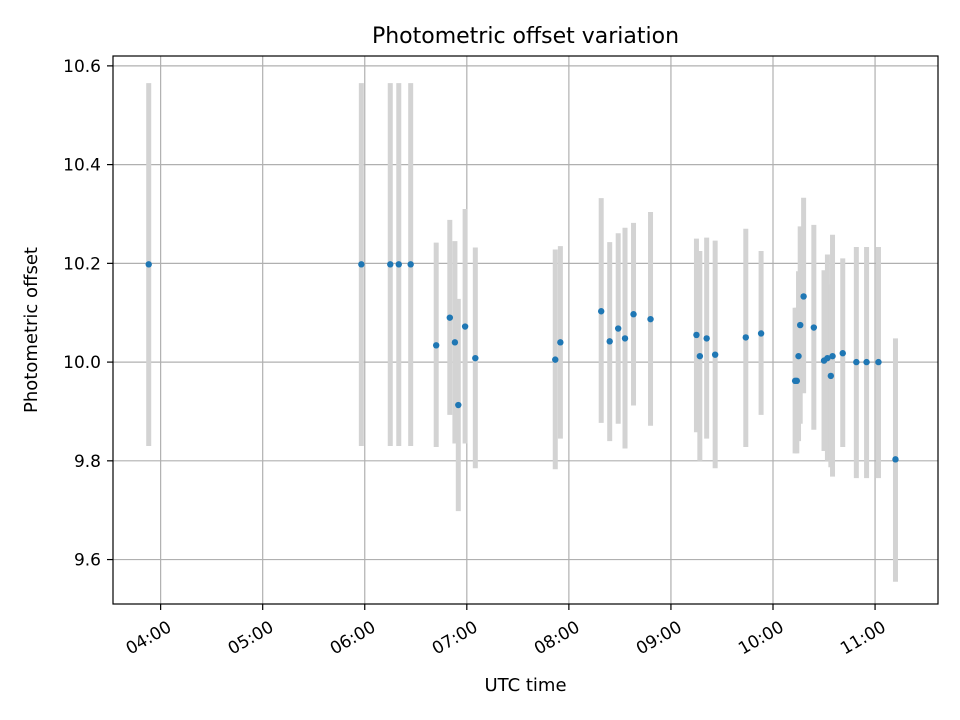 This screenshot has height=720, width=960. I want to click on chart-title: Photometric offset variation, so click(525, 36).